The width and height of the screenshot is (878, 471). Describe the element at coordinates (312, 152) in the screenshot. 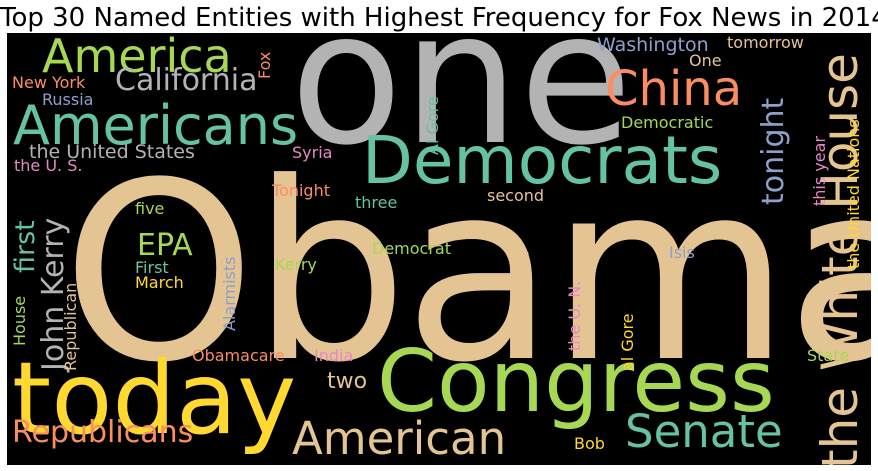

I see `word-syria: Syria` at that location.